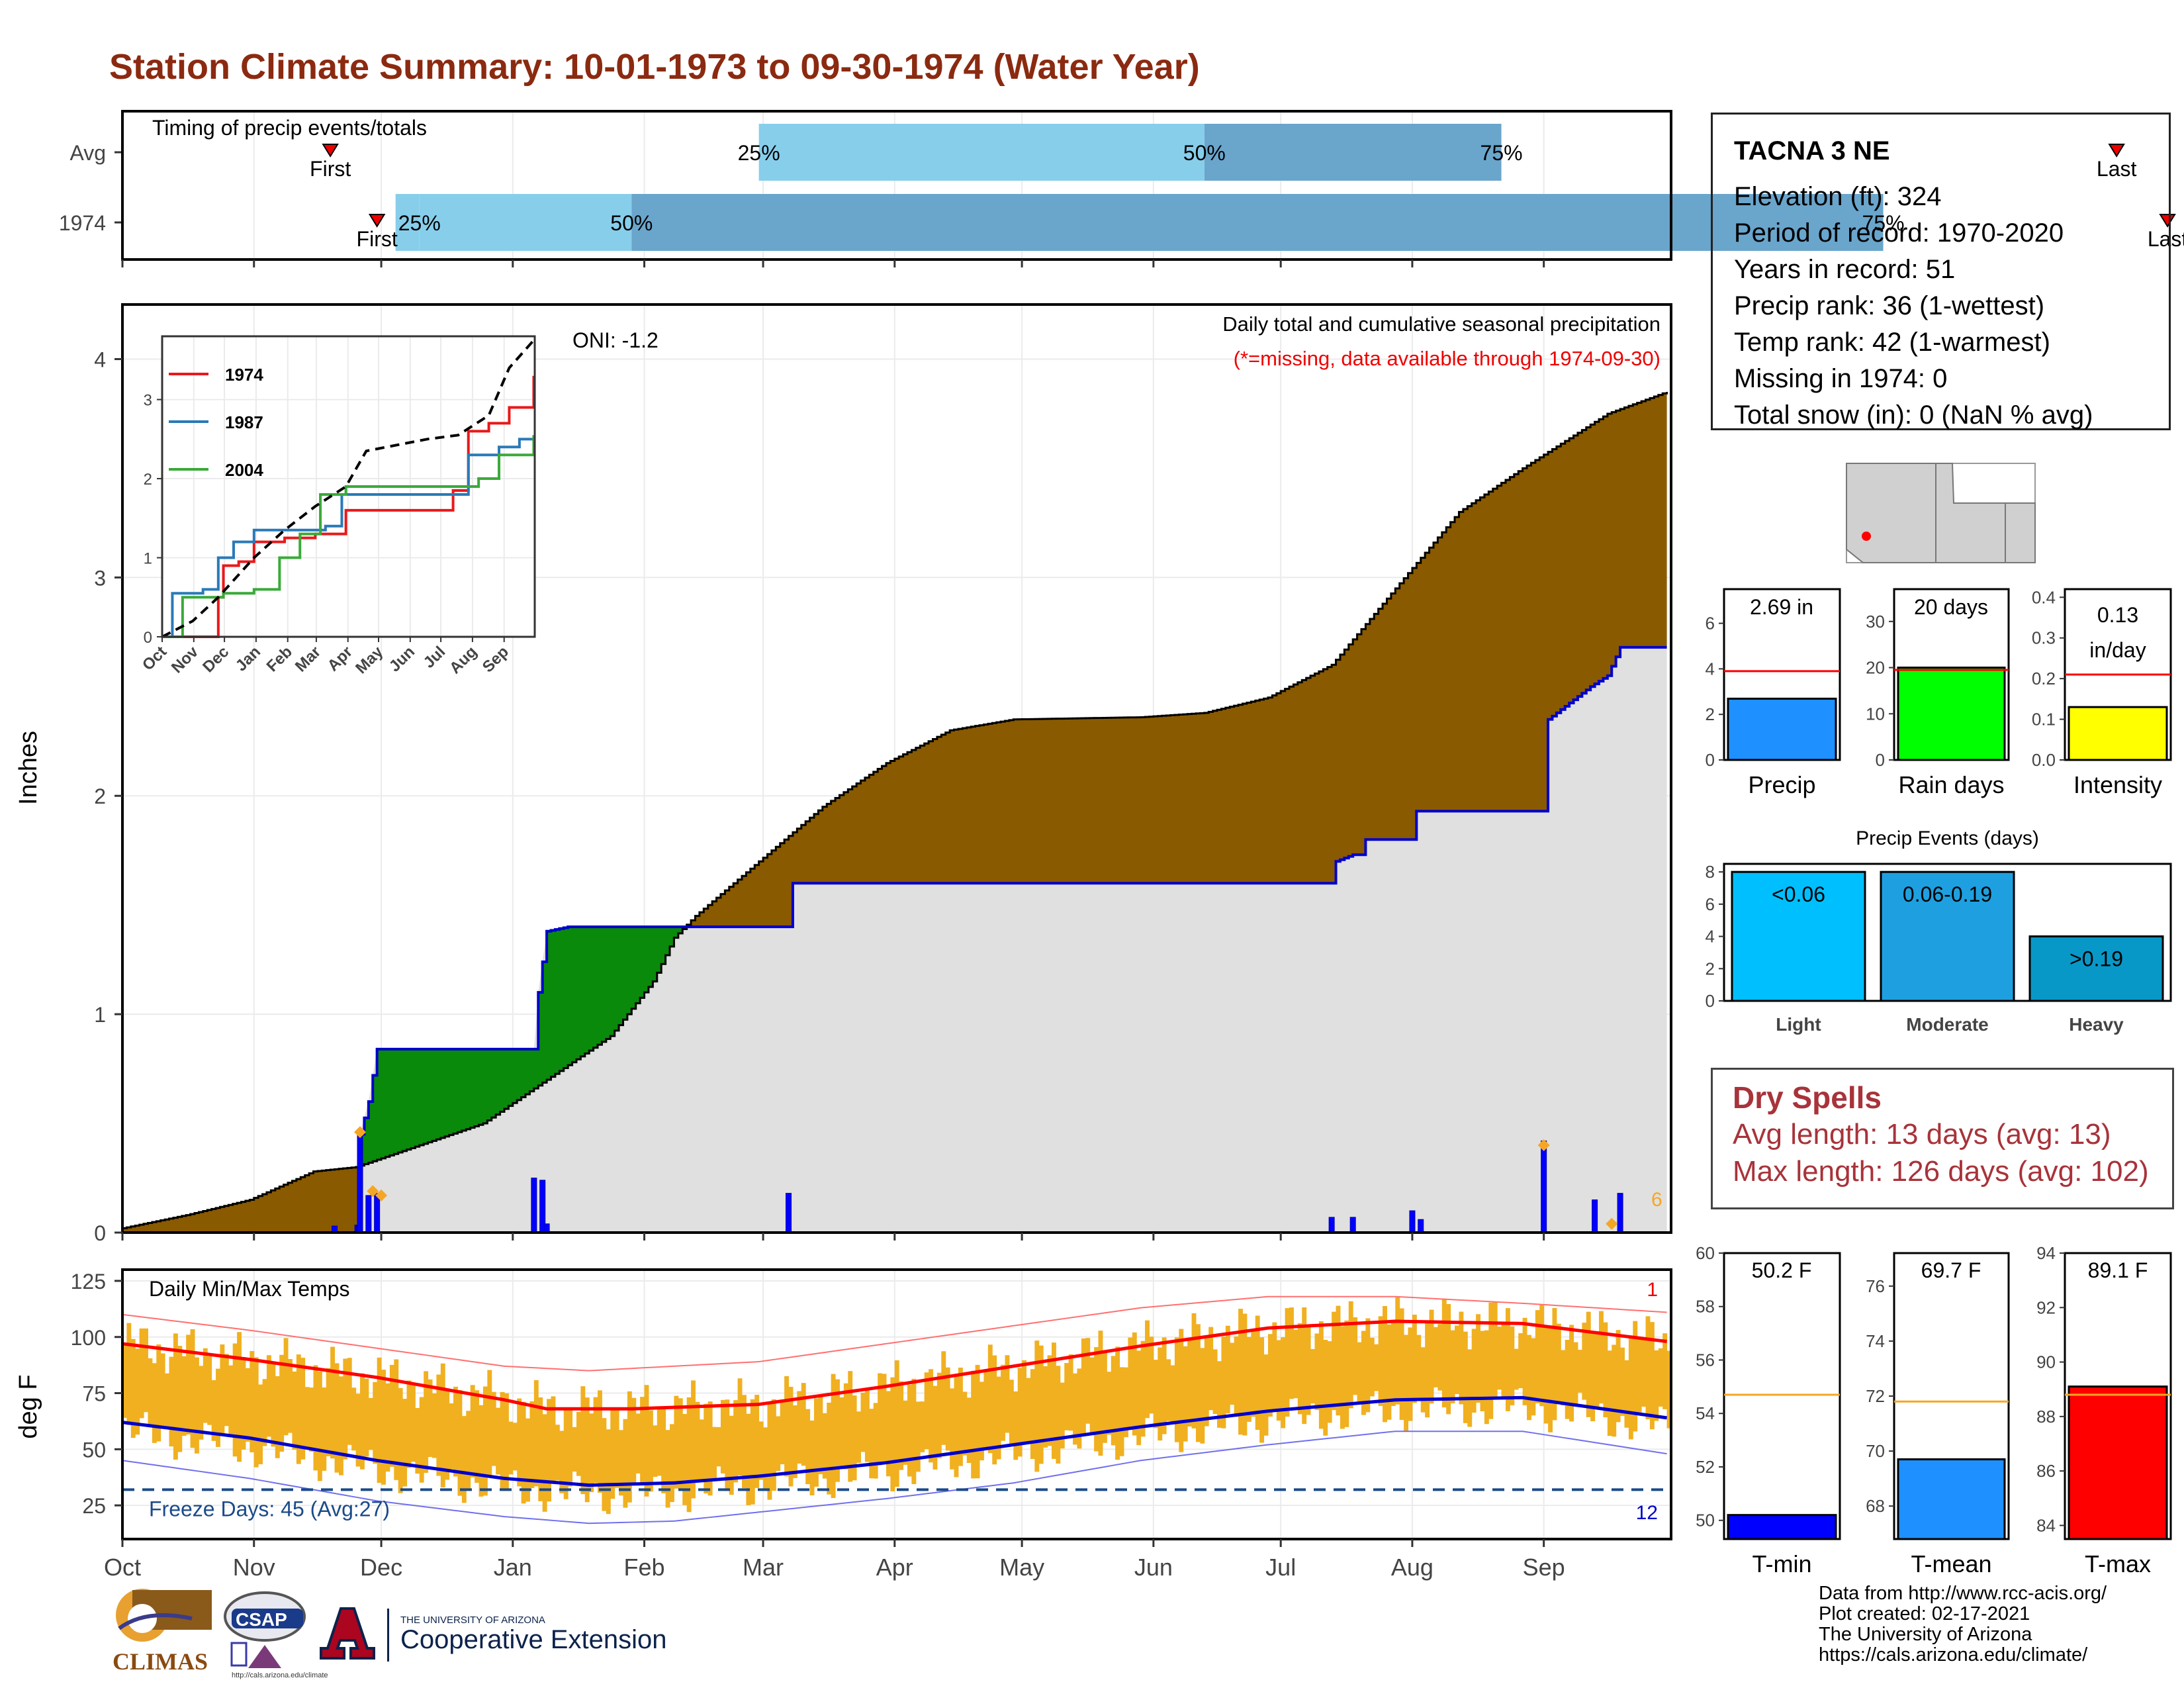 The width and height of the screenshot is (2184, 1688). What do you see at coordinates (1544, 1567) in the screenshot?
I see `temp-x-tick-label: Sep` at bounding box center [1544, 1567].